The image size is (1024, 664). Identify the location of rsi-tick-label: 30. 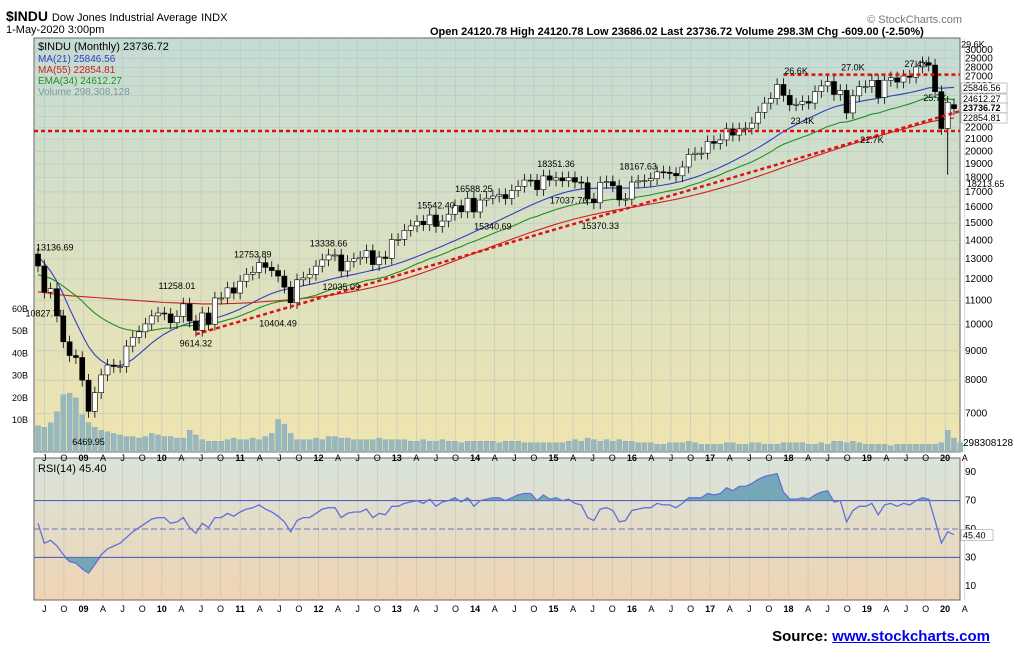
(971, 557).